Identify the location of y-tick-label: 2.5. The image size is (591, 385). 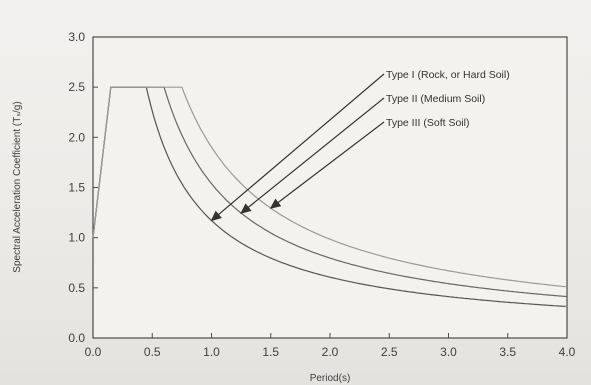
(76, 87).